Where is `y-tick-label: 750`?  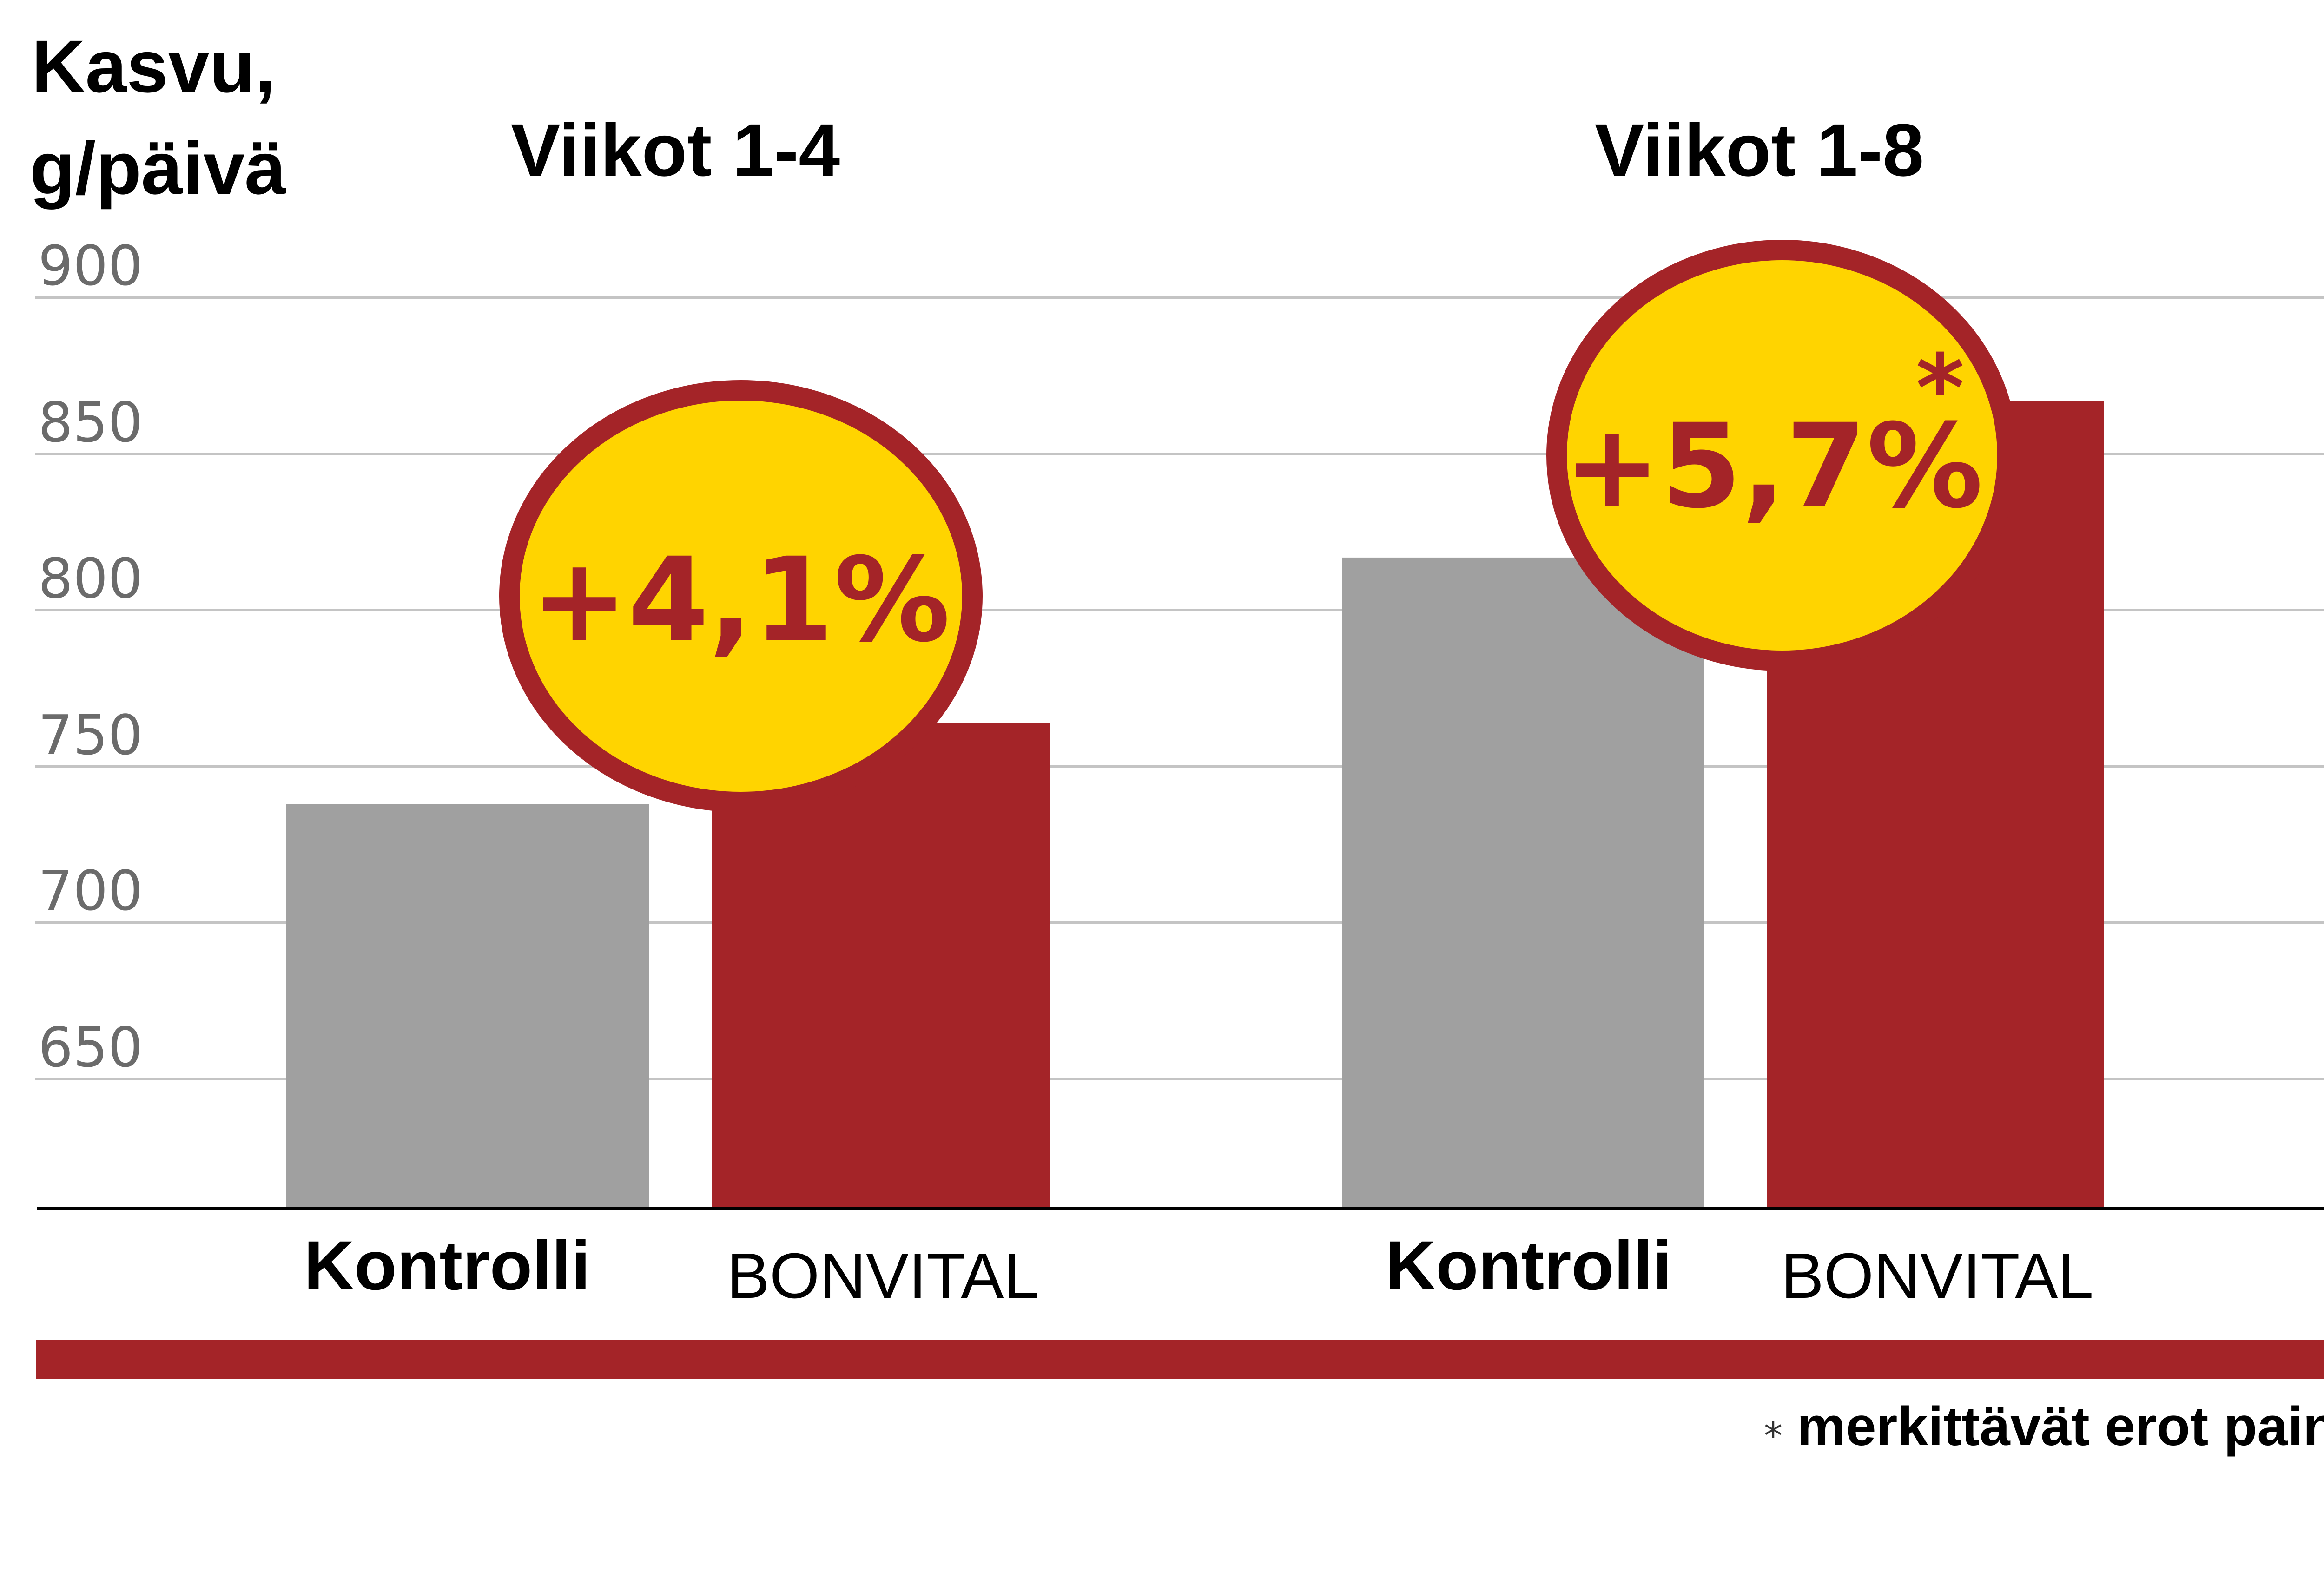 y-tick-label: 750 is located at coordinates (90, 735).